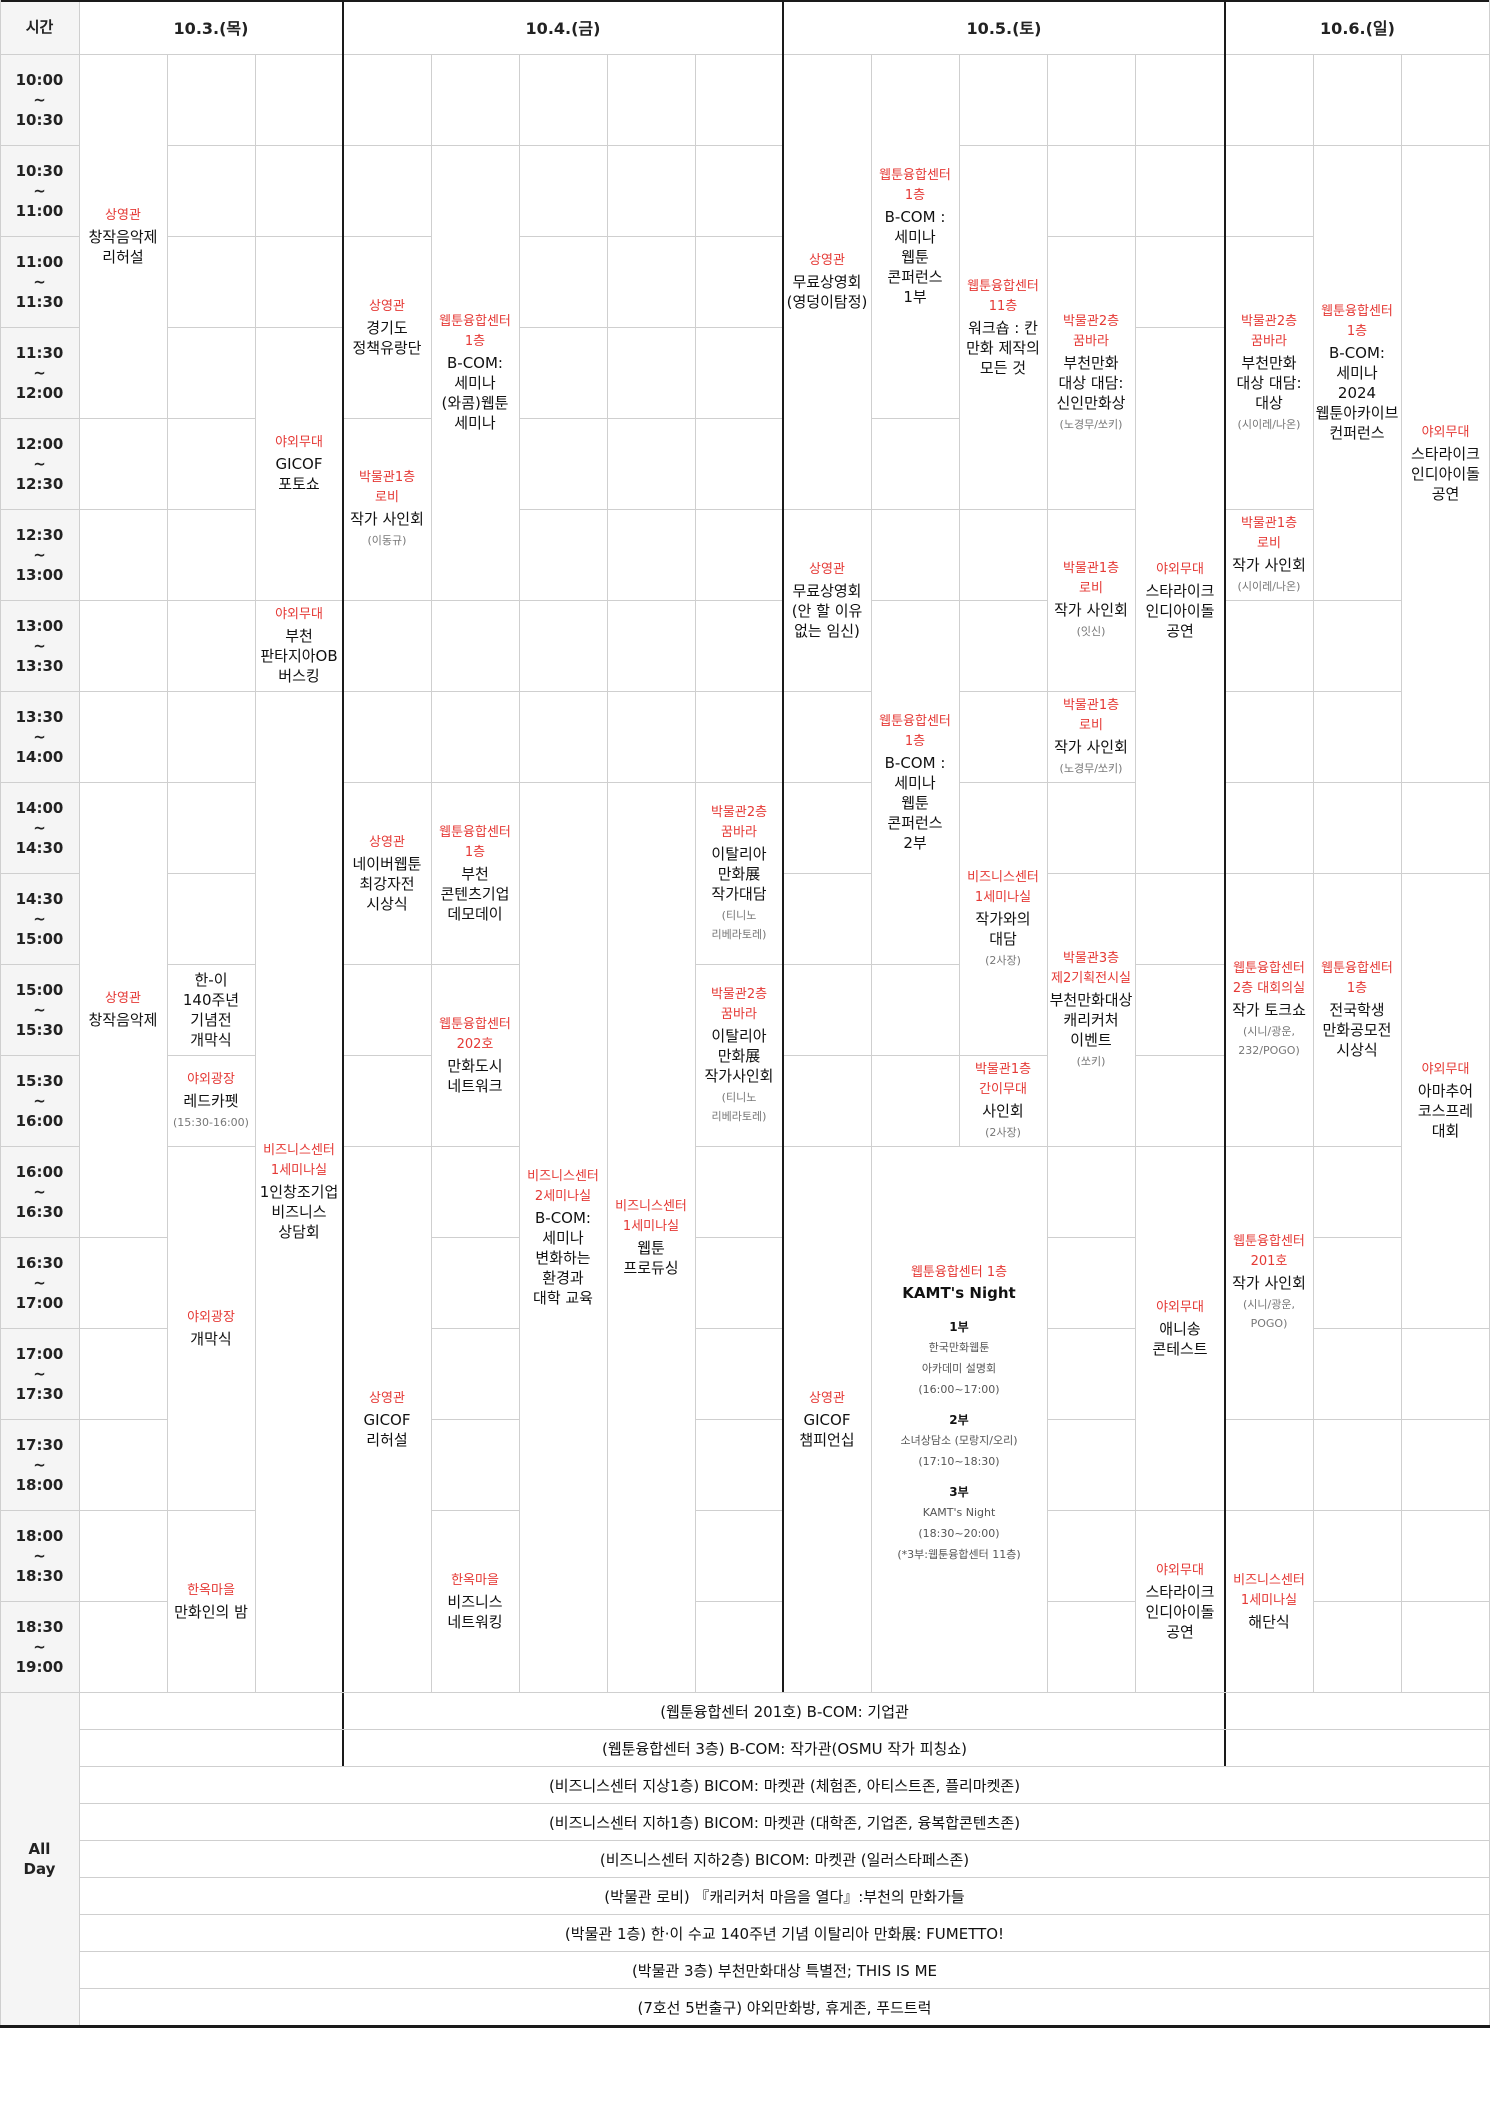 This screenshot has width=1490, height=2126. What do you see at coordinates (1003, 887) in the screenshot?
I see `event-location: 비즈니스센터 1세미나실` at bounding box center [1003, 887].